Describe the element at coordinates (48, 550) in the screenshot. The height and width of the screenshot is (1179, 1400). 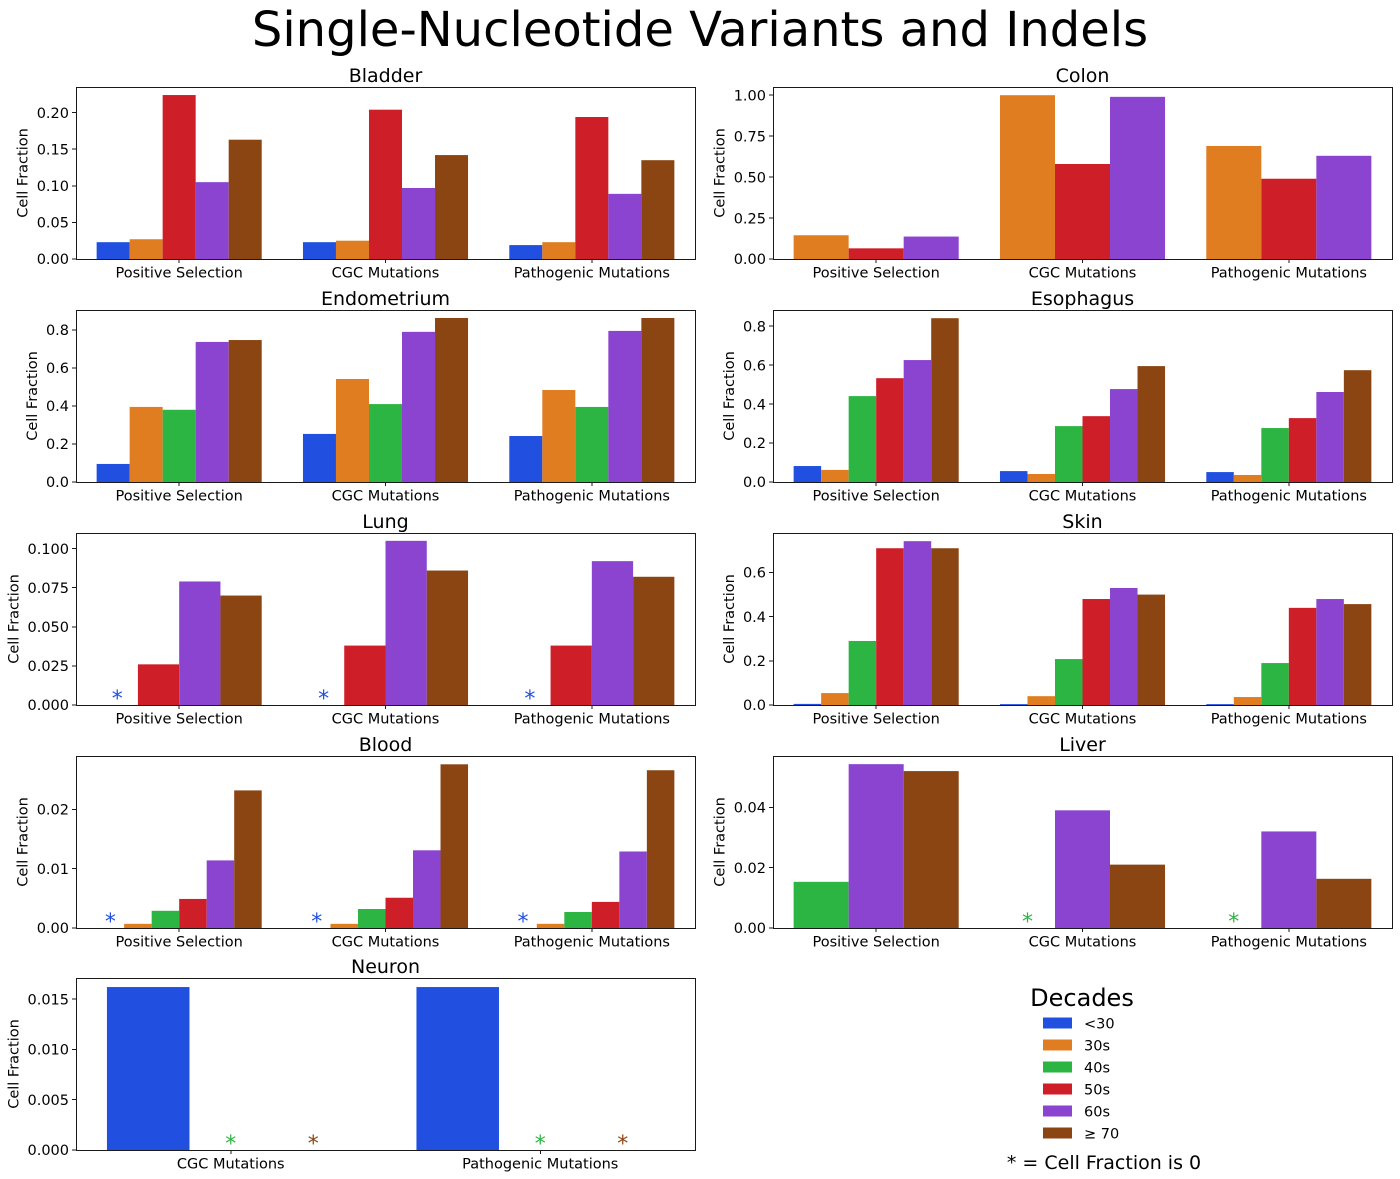
I see `ytick-label: 0.100` at that location.